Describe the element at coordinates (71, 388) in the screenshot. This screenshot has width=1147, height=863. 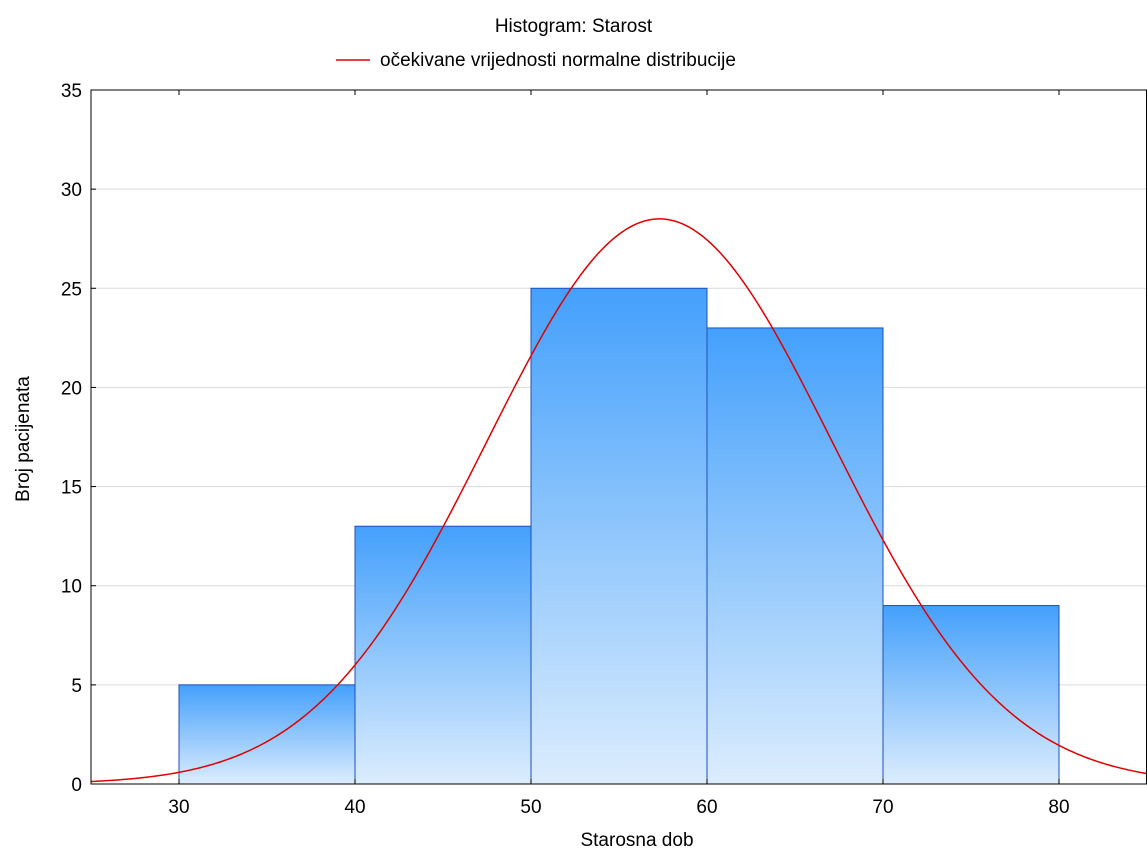
I see `y-tick-label-20: 20` at that location.